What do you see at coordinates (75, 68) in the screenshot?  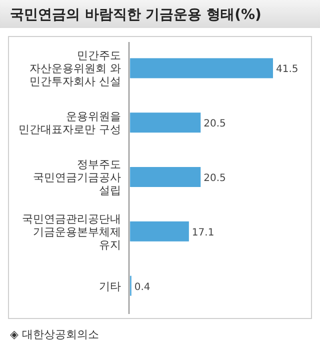 I see `category-label: 민간주도 자산운용위원회 와 민간투자회사 신설` at bounding box center [75, 68].